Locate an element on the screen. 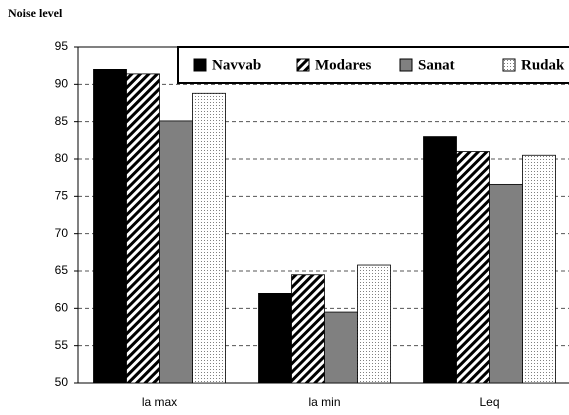 The height and width of the screenshot is (415, 569). legend-label: Navvab is located at coordinates (236, 65).